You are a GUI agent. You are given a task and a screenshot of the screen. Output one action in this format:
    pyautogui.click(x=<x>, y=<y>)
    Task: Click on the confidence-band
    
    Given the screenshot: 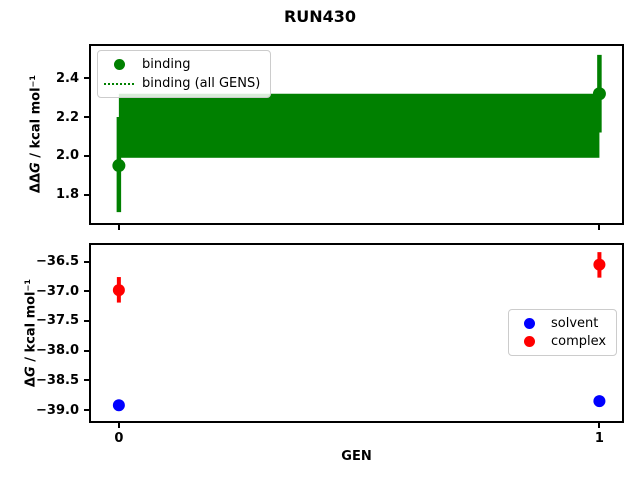 What is the action you would take?
    pyautogui.click(x=359, y=125)
    